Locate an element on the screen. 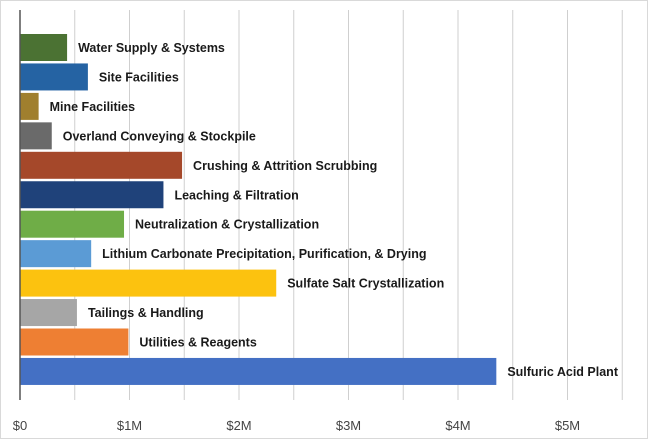  x-tick-label: $1M is located at coordinates (129, 425).